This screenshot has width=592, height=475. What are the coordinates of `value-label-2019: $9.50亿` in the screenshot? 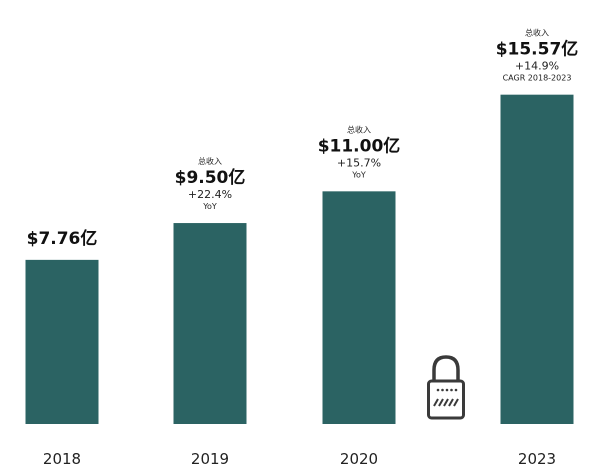 It's located at (210, 177).